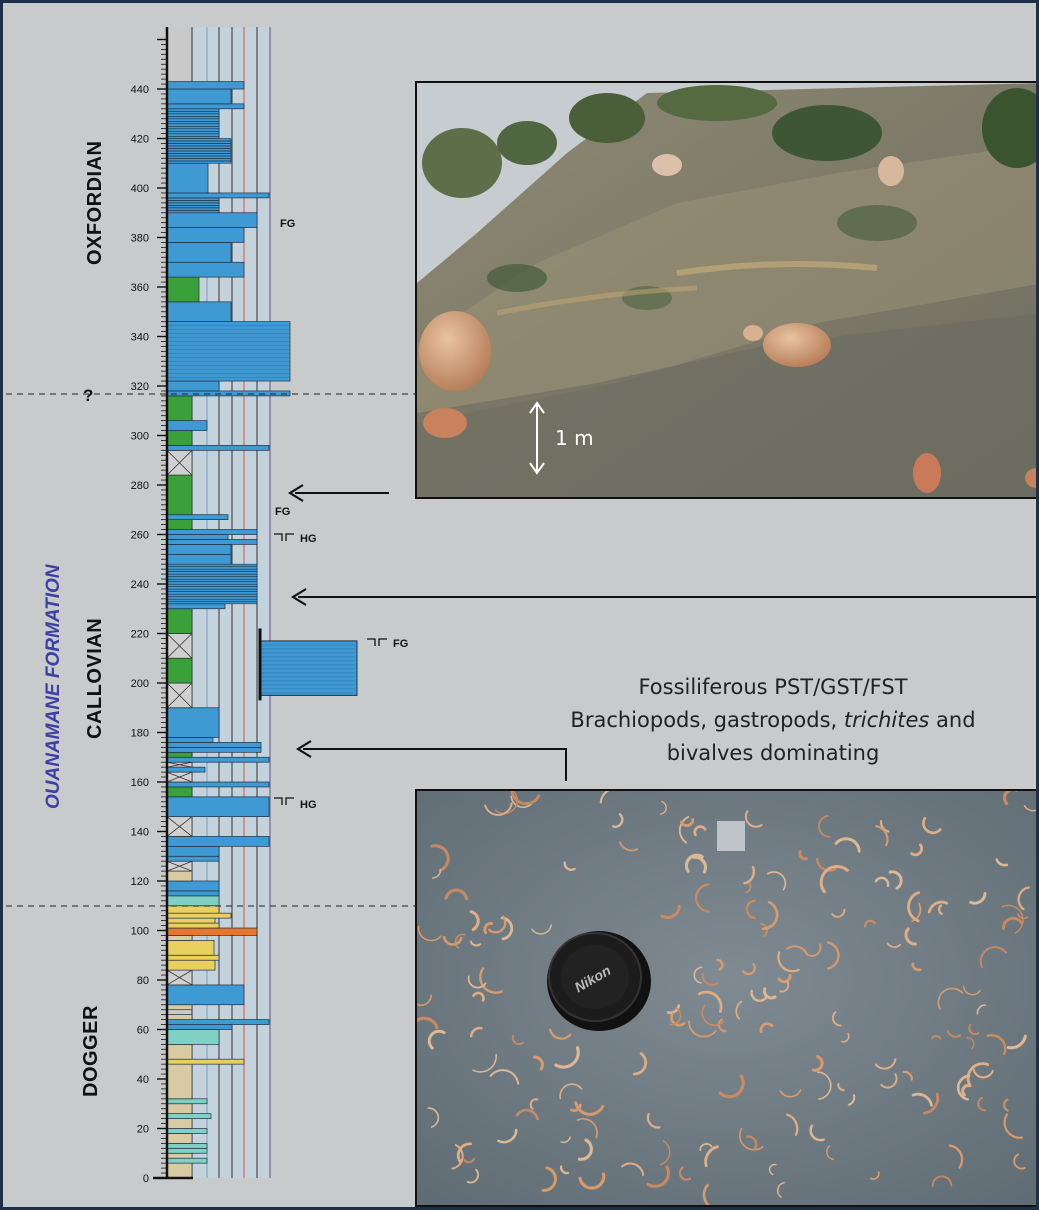 This screenshot has height=1210, width=1039. I want to click on caption-line-1: Fossiliferous PST/GST/FST, so click(773, 687).